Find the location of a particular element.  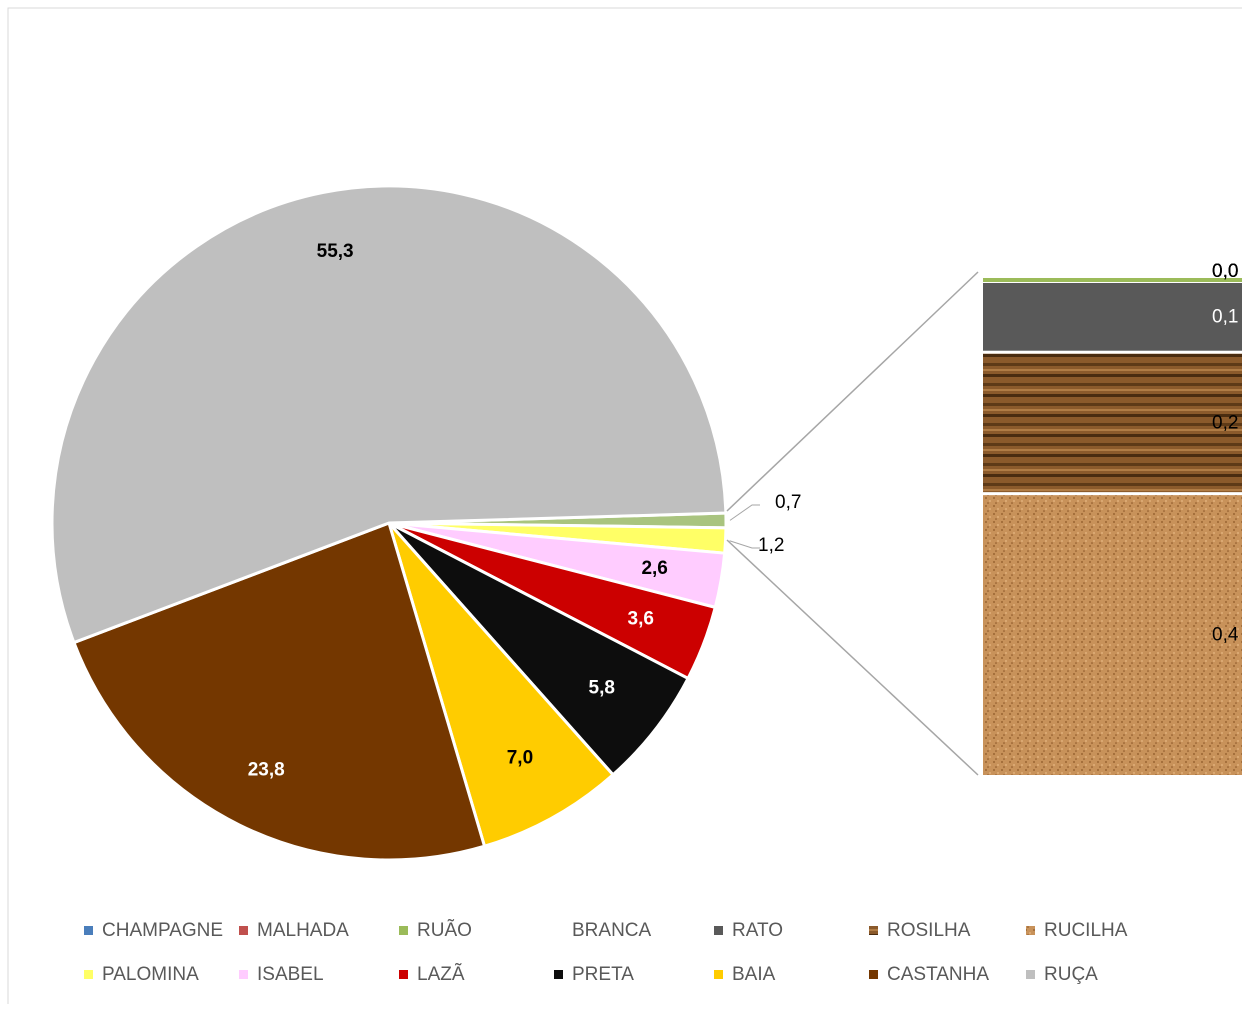

legend-label: MALHADA is located at coordinates (303, 930).